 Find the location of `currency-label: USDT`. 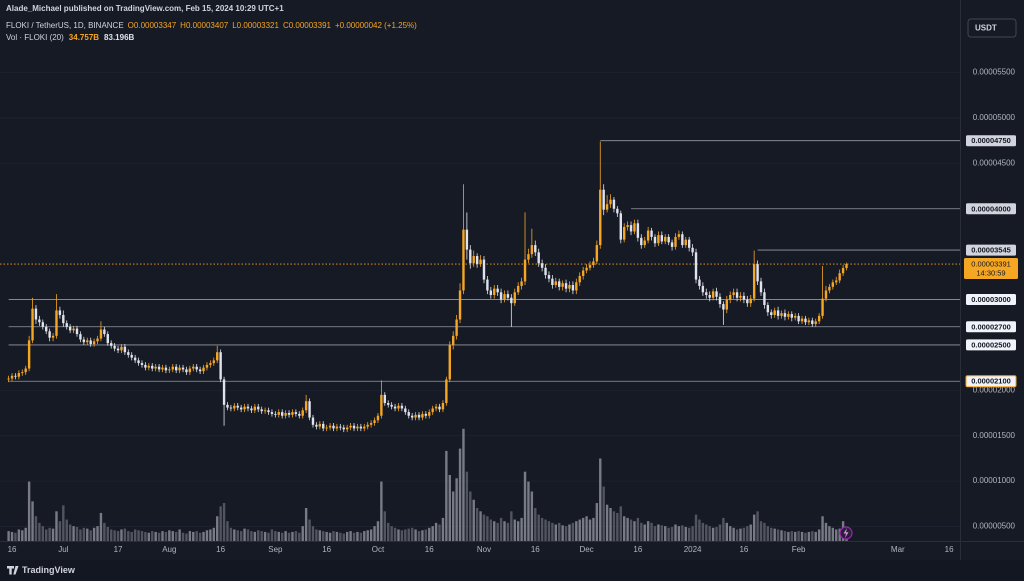

currency-label: USDT is located at coordinates (986, 28).